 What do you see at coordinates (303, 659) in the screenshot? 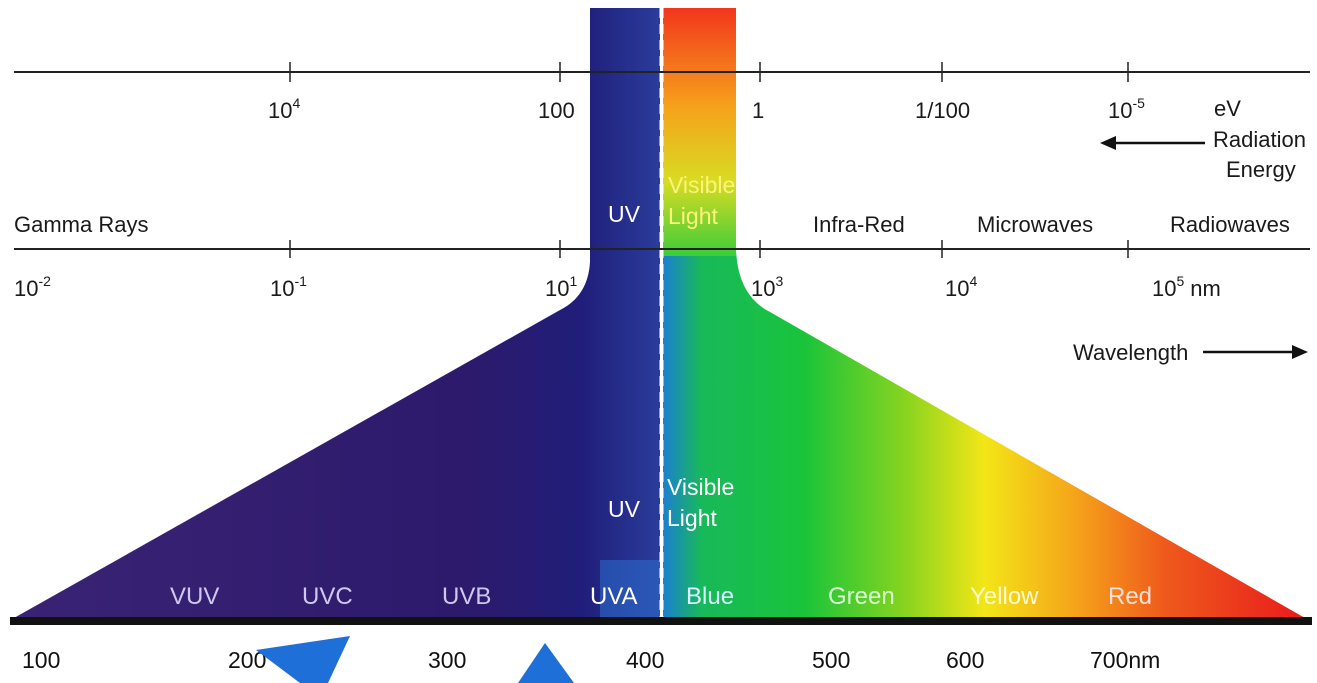
I see `pointer-arrow-uvc` at bounding box center [303, 659].